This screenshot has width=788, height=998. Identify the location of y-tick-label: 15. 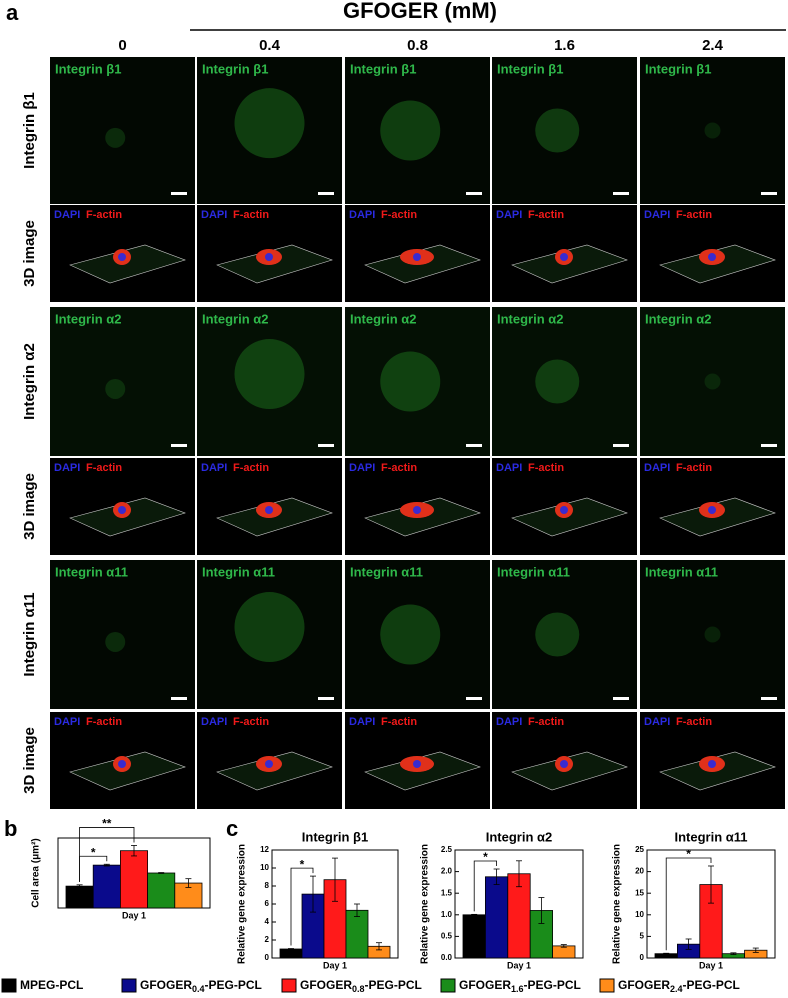
(639, 892).